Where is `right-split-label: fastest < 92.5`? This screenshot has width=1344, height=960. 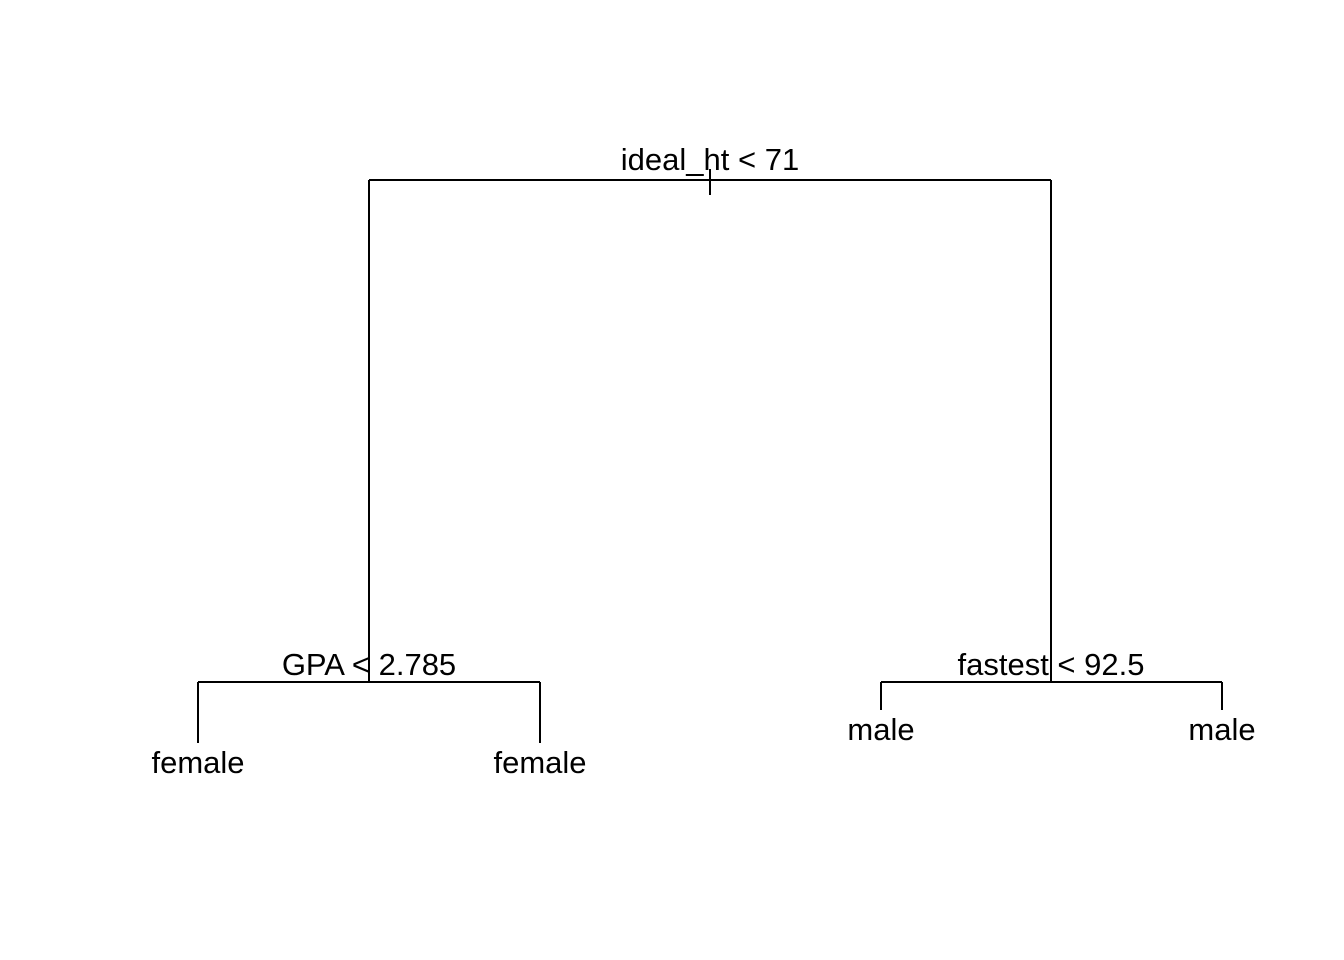
right-split-label: fastest < 92.5 is located at coordinates (1051, 664).